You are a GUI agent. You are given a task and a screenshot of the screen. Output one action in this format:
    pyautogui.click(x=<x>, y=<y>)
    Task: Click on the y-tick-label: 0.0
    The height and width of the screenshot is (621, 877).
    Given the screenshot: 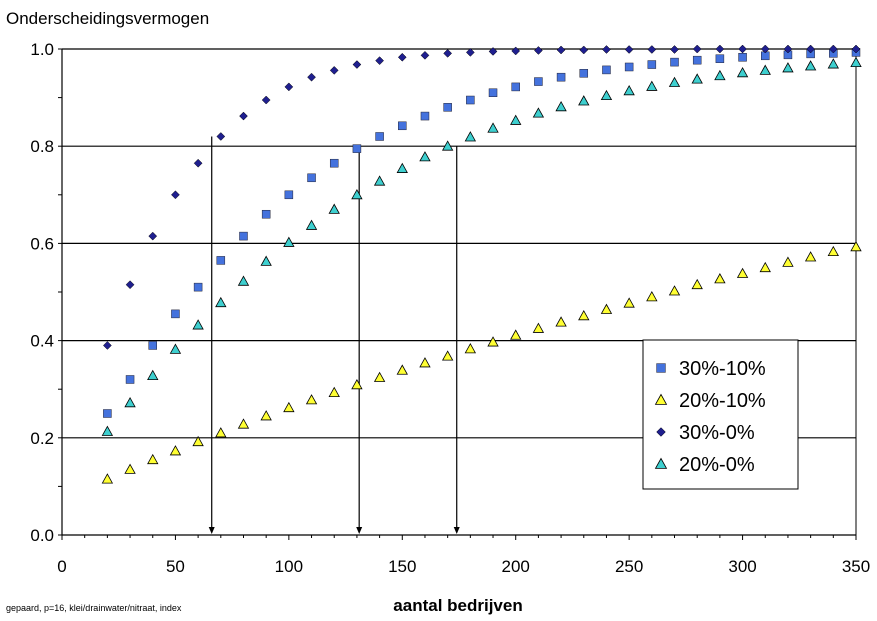 What is the action you would take?
    pyautogui.click(x=42, y=535)
    